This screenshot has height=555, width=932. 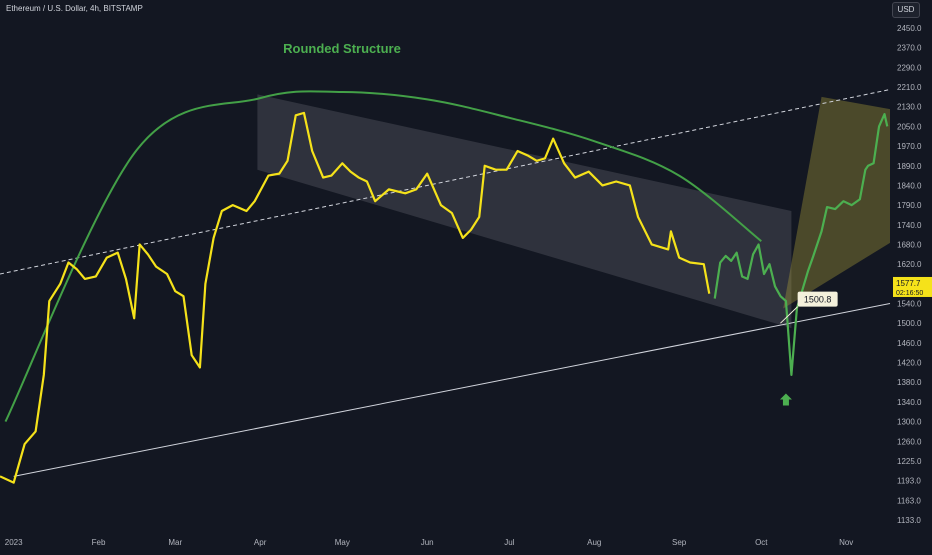 I want to click on x-tick-label: Nov, so click(x=846, y=542).